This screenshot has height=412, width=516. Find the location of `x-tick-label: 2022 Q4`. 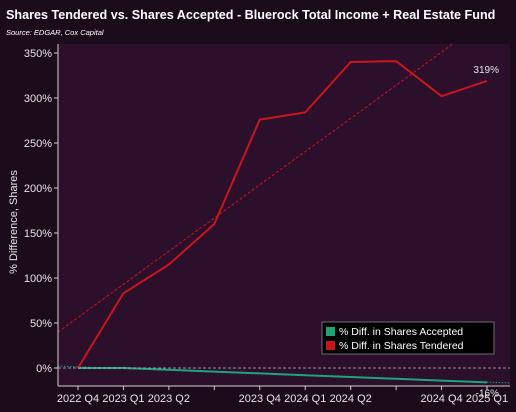

x-tick-label: 2022 Q4 is located at coordinates (78, 399).